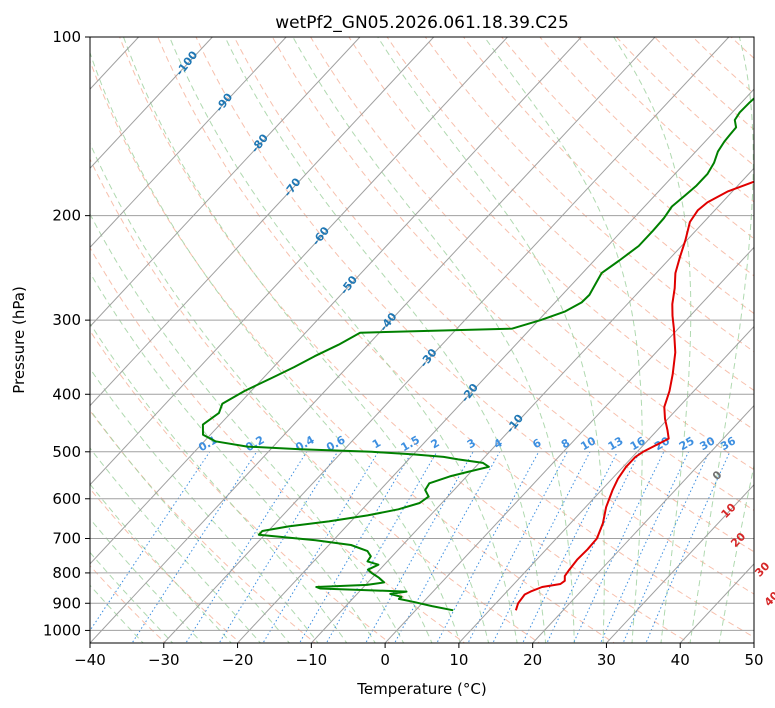 This screenshot has height=708, width=775. I want to click on y-tick-label: 700, so click(66, 539).